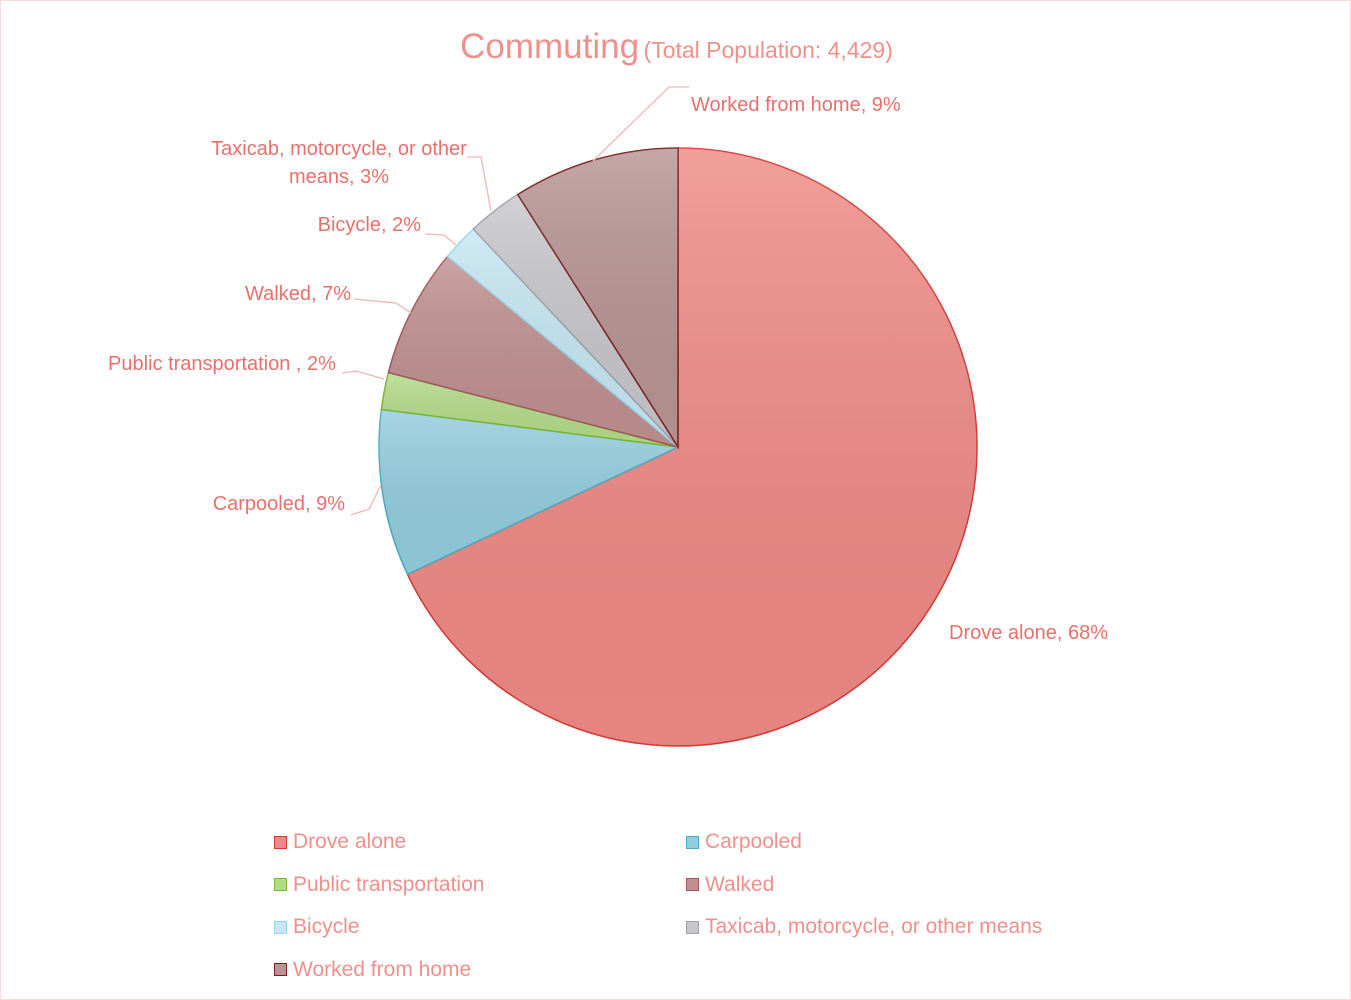  I want to click on legend-label: Taxicab, motorcycle, or other means, so click(874, 926).